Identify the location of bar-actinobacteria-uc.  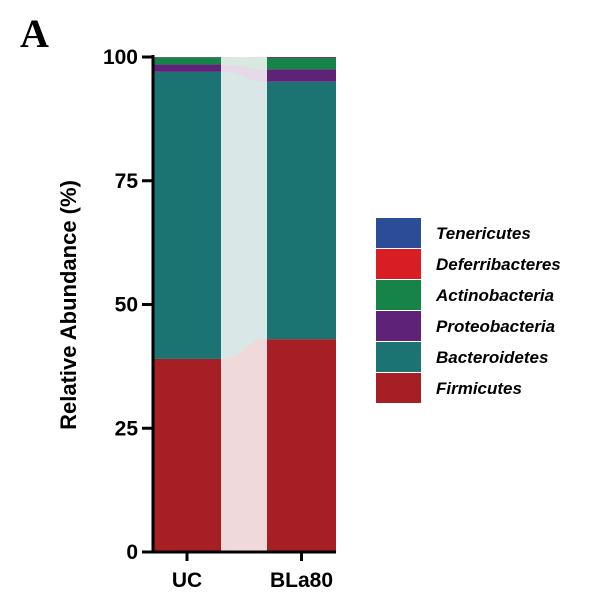
(187, 61).